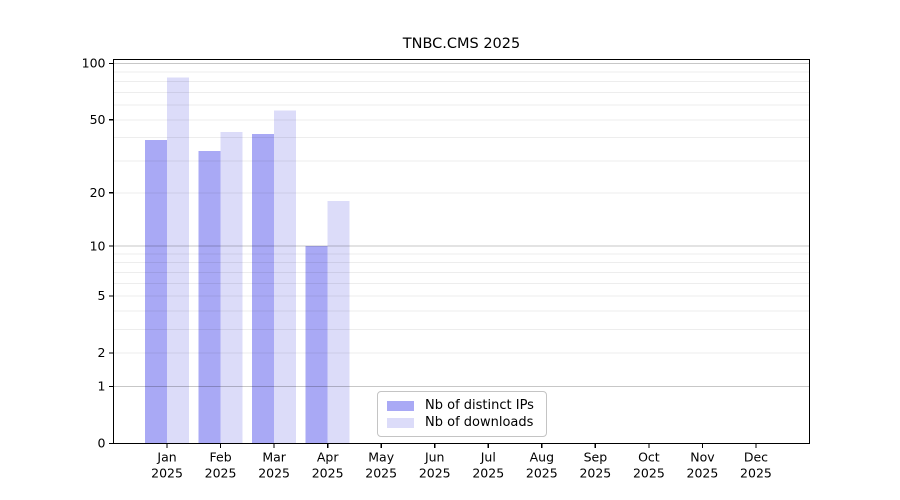 This screenshot has width=900, height=500. What do you see at coordinates (702, 457) in the screenshot?
I see `x-tick-label-month: Nov` at bounding box center [702, 457].